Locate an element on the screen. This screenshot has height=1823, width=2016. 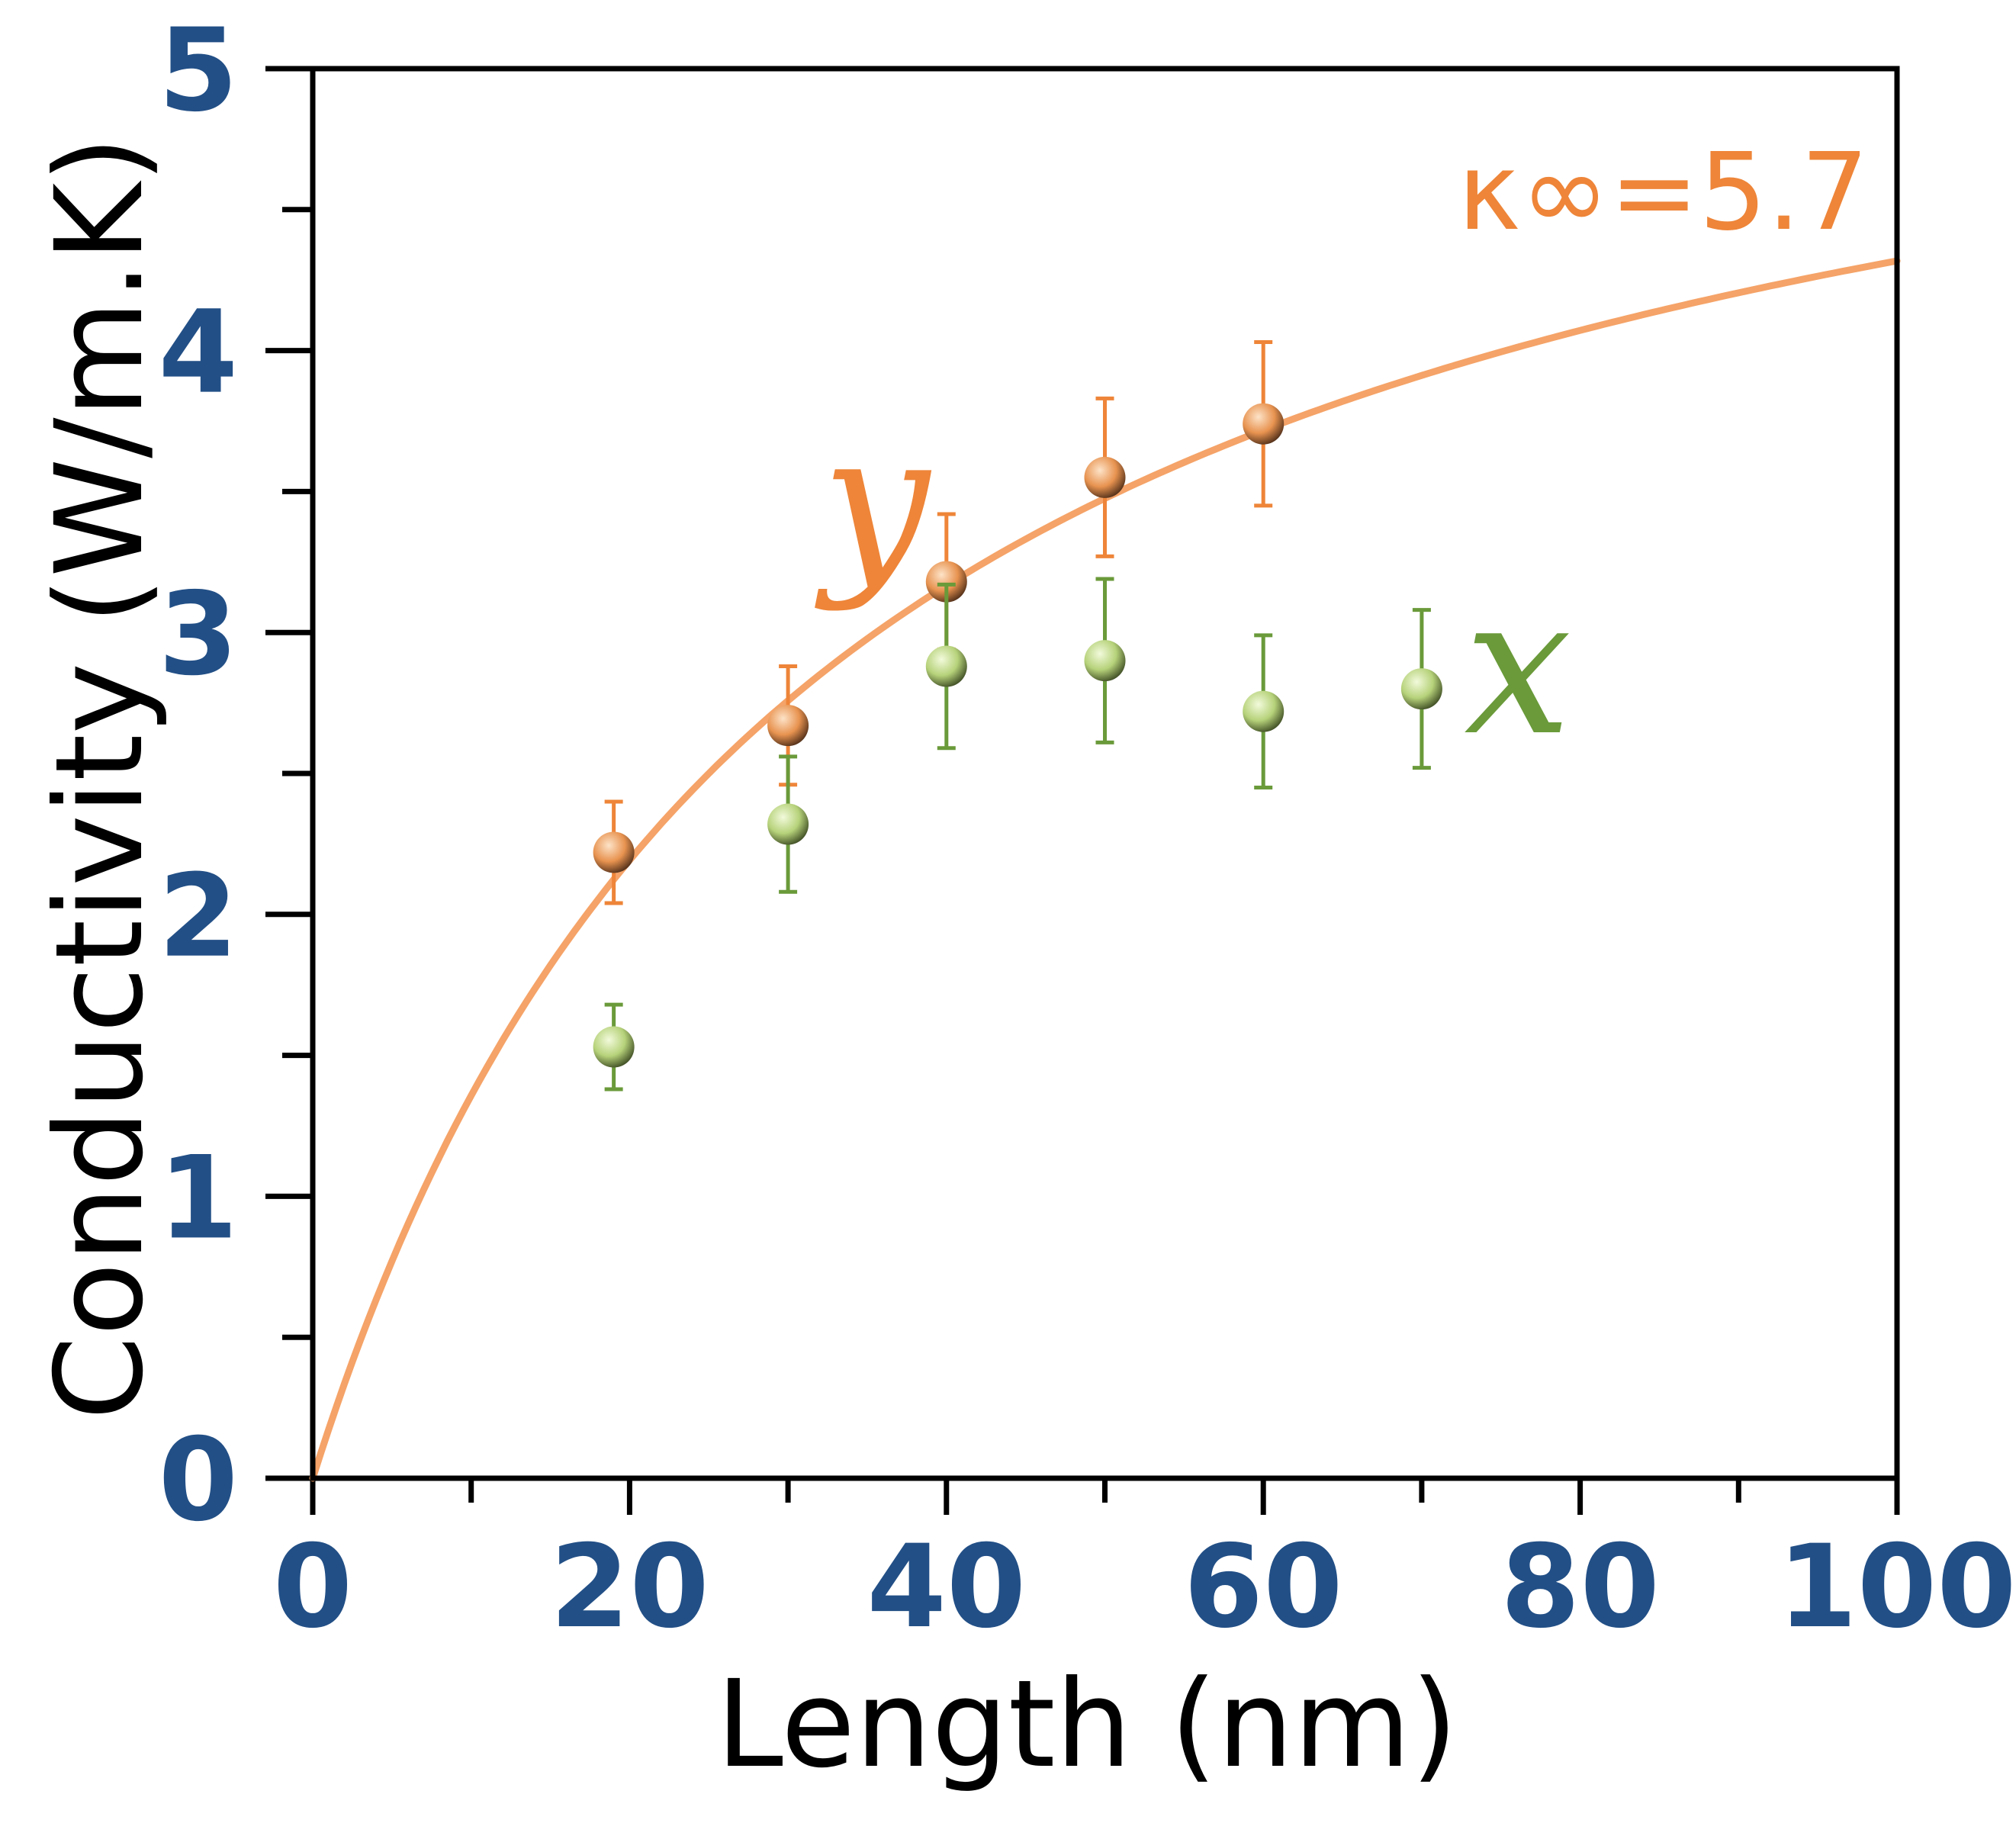
x-tick-label: 100 is located at coordinates (1896, 1587).